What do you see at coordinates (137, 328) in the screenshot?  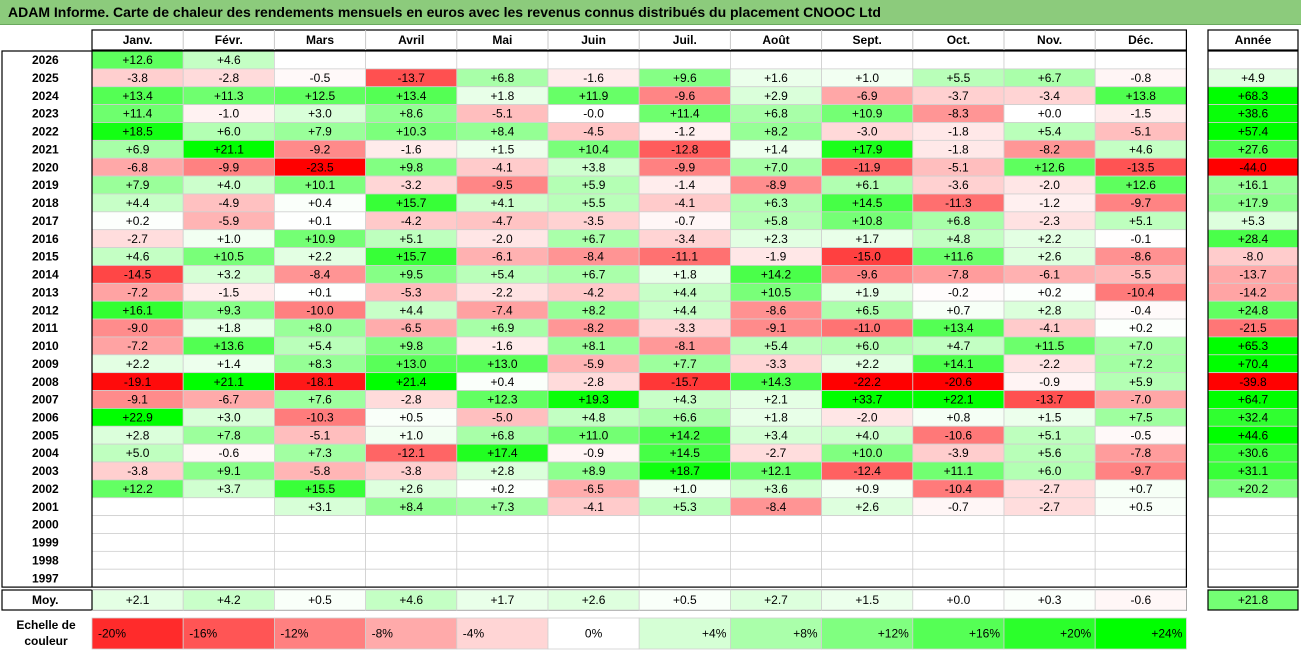 I see `cell-value: -9.0` at bounding box center [137, 328].